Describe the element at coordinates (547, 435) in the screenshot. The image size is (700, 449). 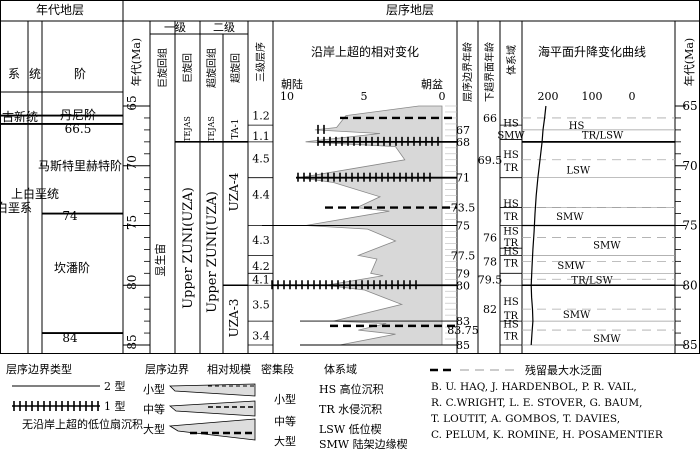
I see `authors-line-4: C. PELUM, K. ROMINE, H. POSAMENTIER` at that location.